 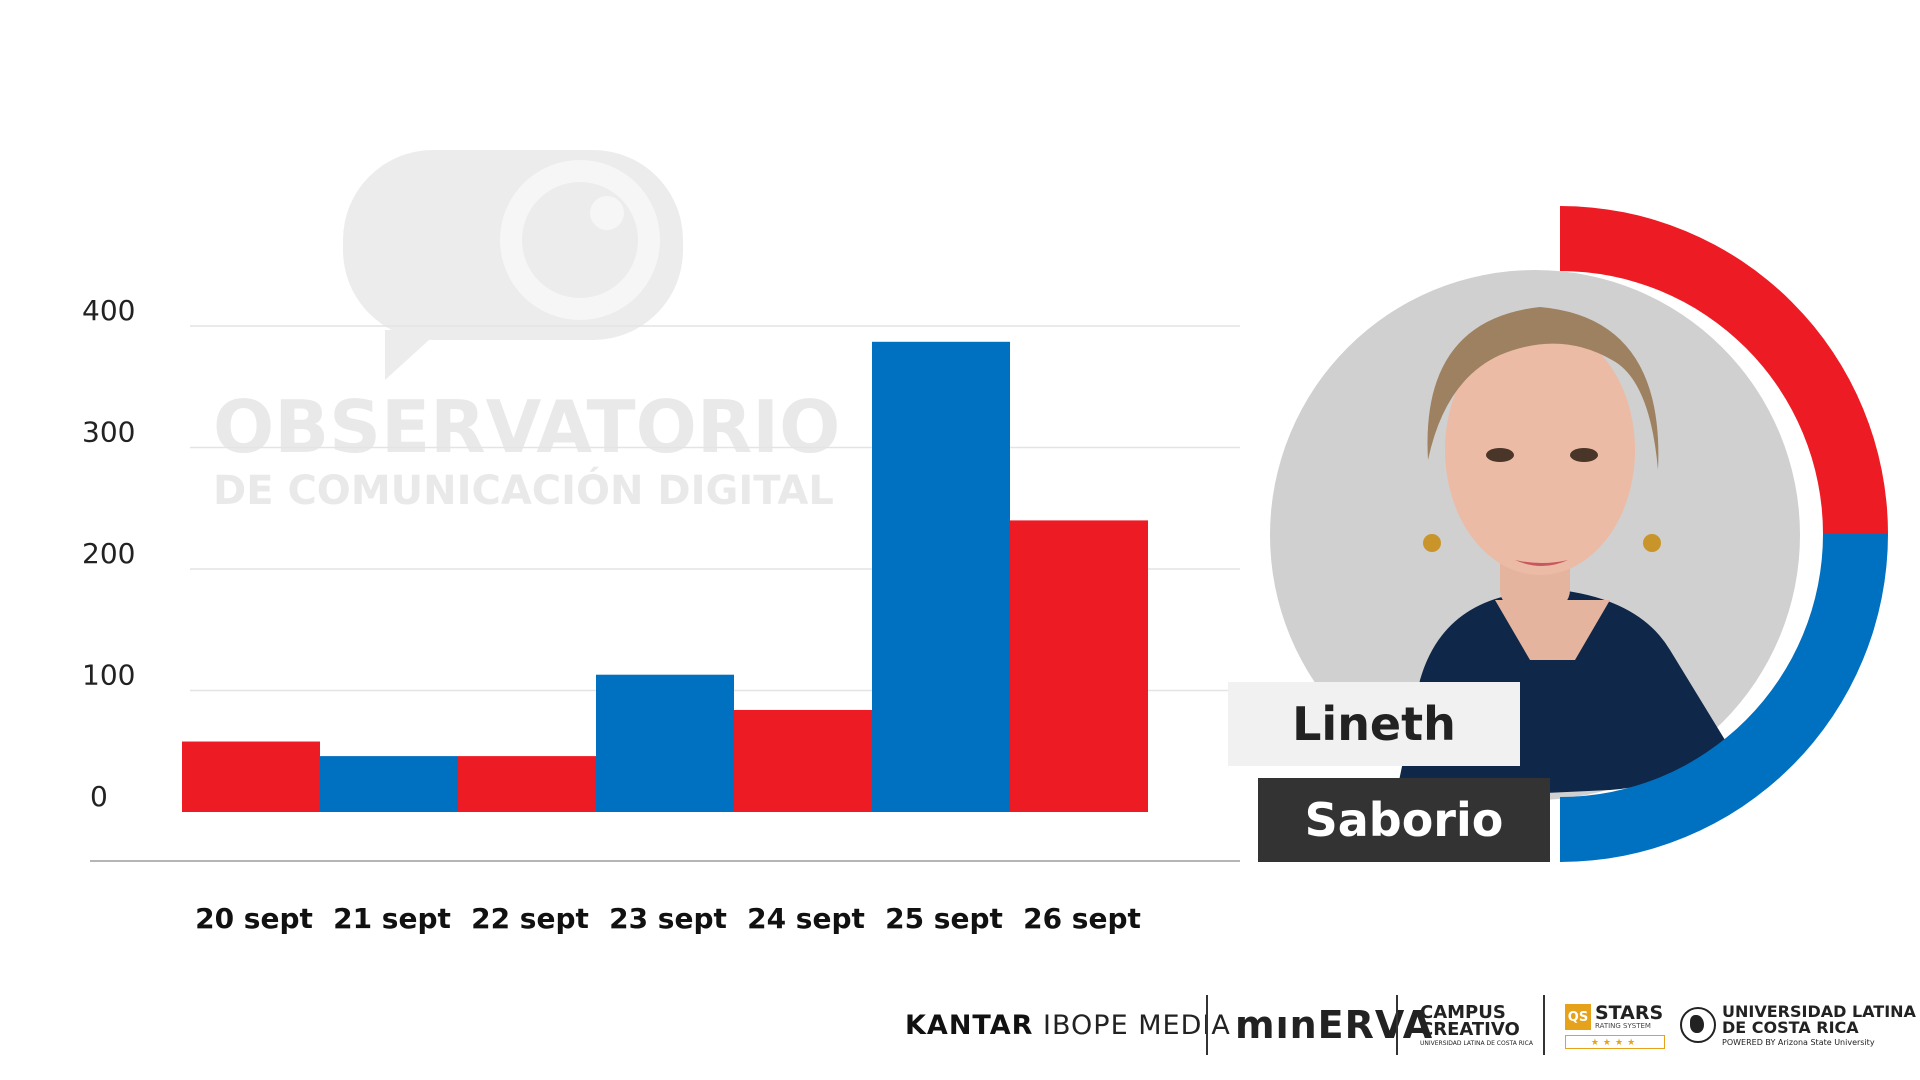 What do you see at coordinates (1476, 1043) in the screenshot?
I see `campus-sub: UNIVERSIDAD LATINA DE COSTA RICA` at bounding box center [1476, 1043].